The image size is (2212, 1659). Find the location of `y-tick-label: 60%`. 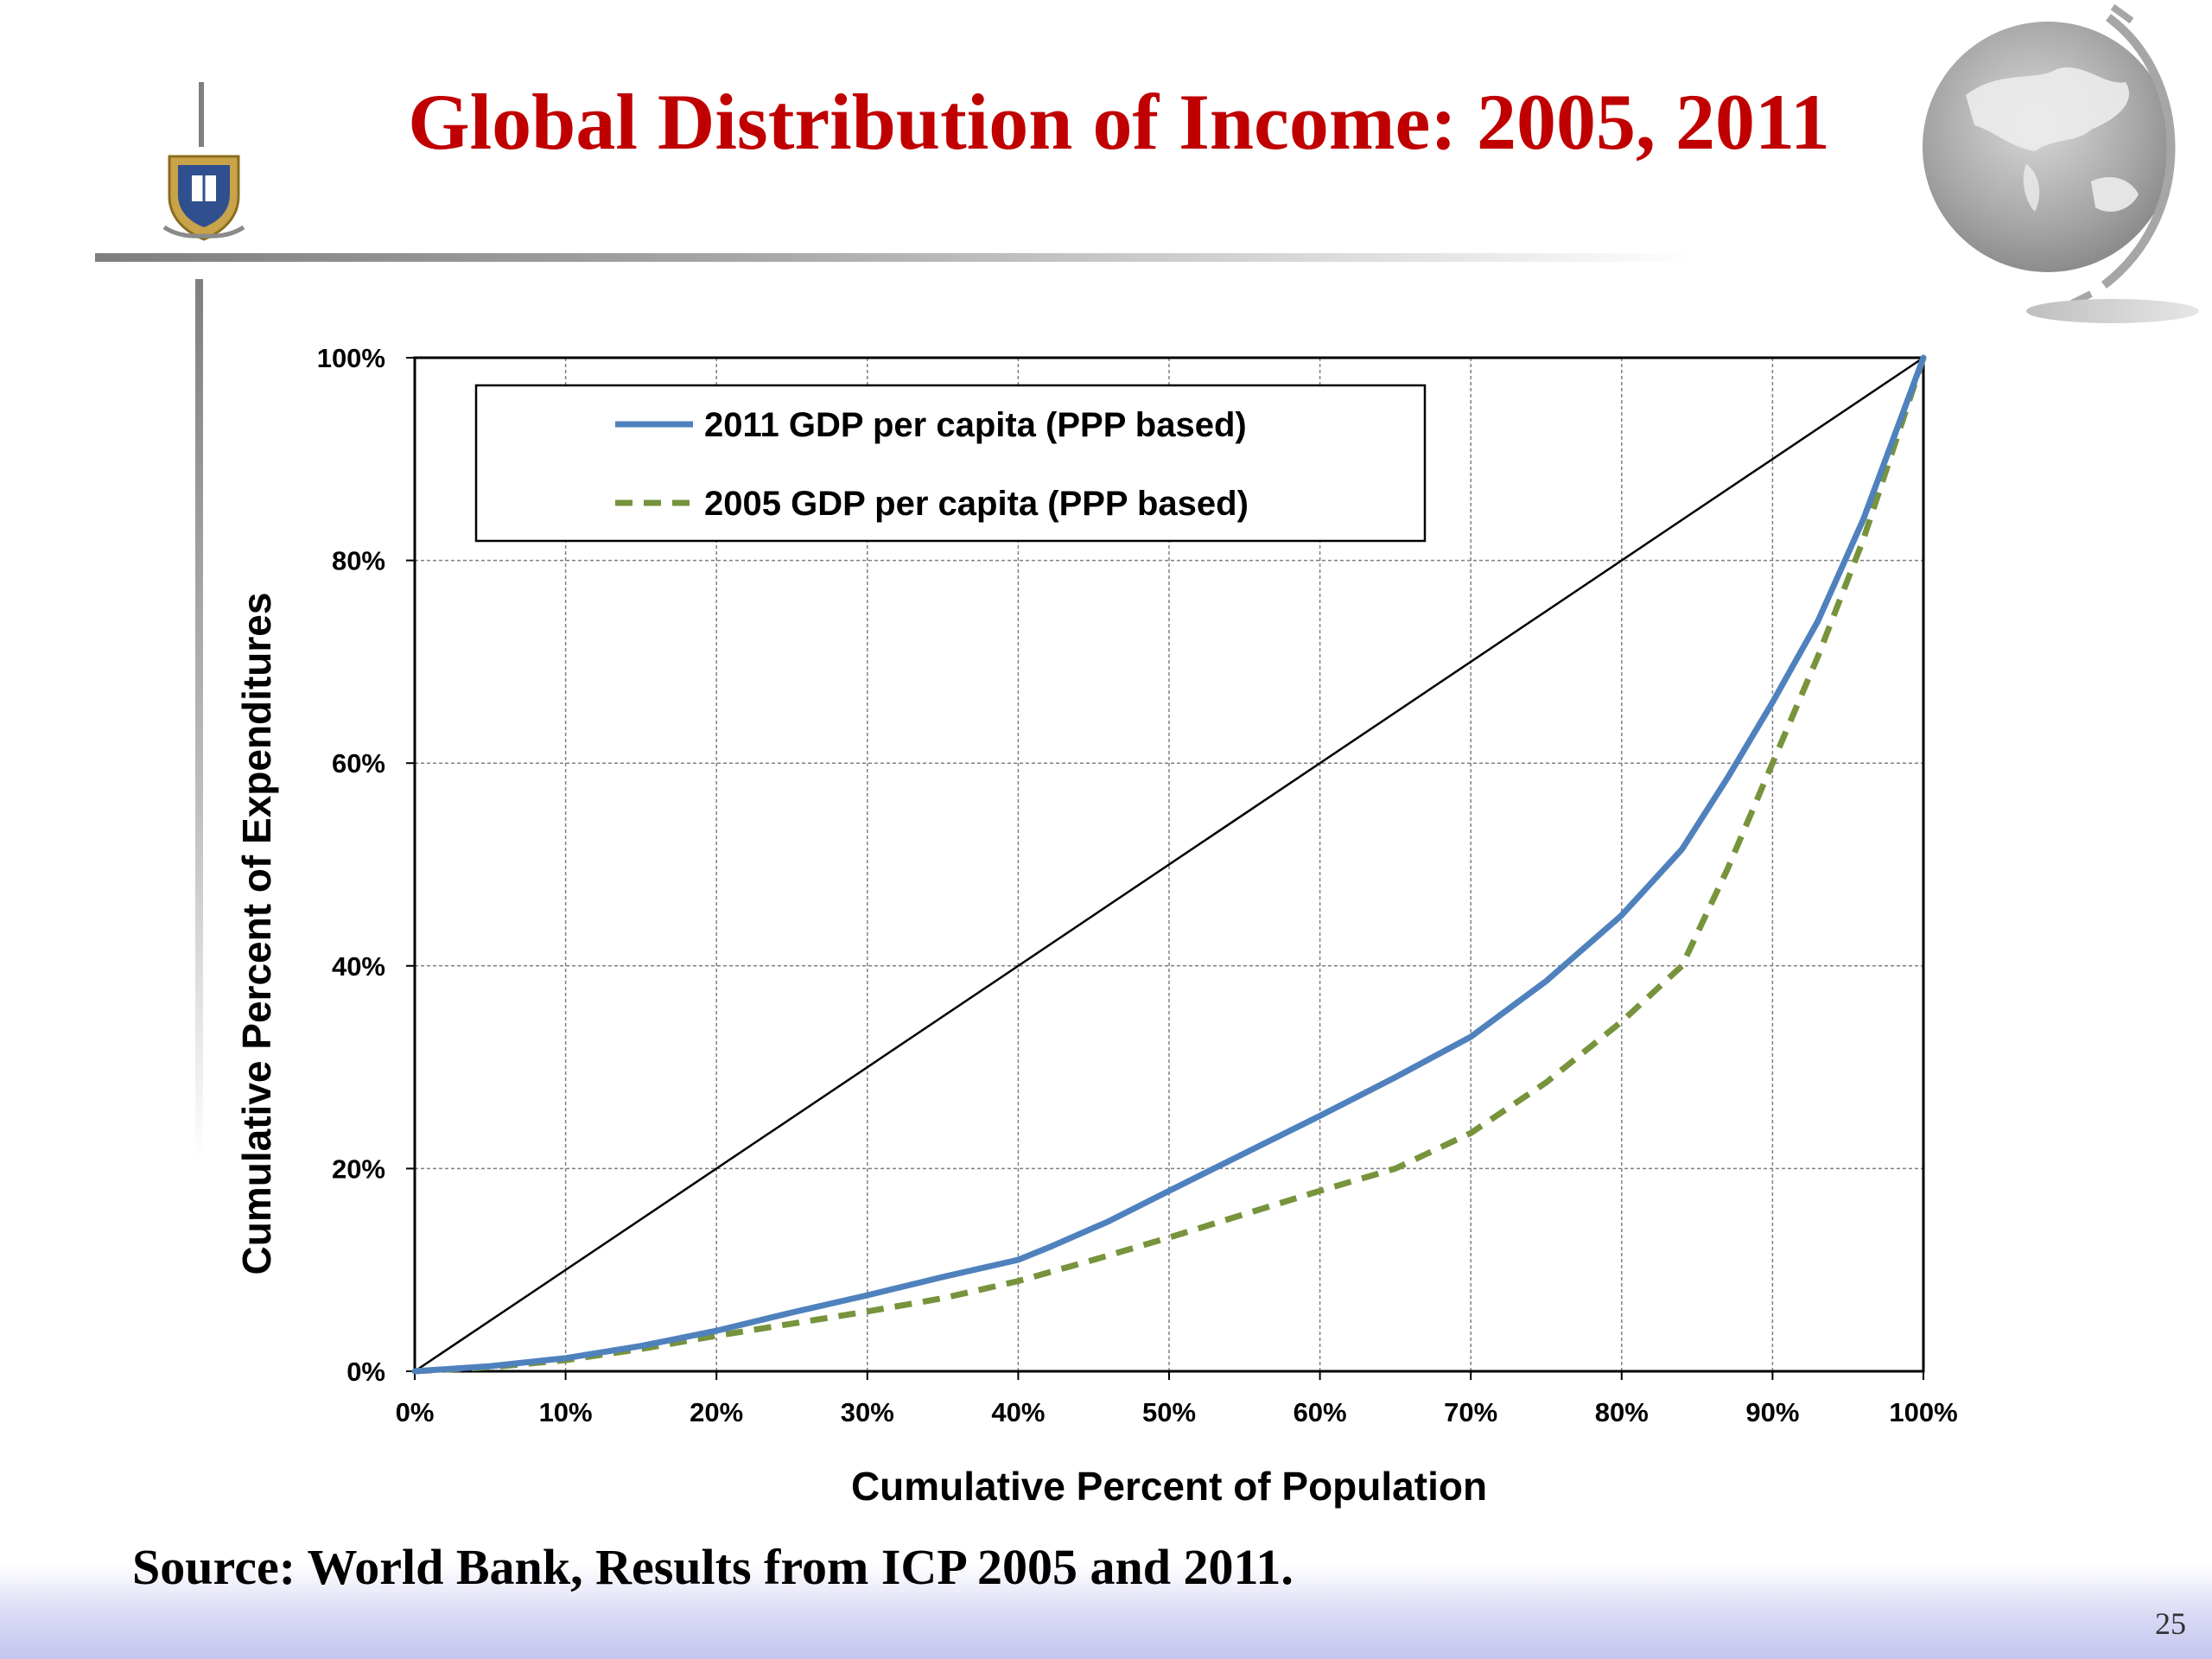

y-tick-label: 60% is located at coordinates (358, 763).